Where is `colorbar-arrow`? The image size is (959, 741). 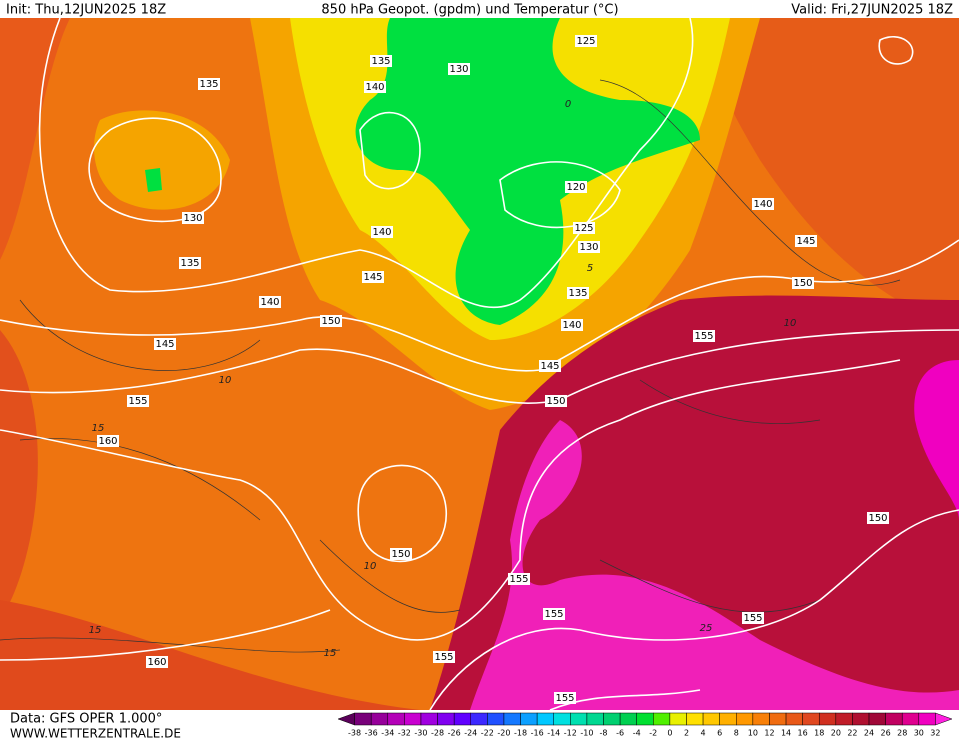 colorbar-arrow is located at coordinates (944, 719).